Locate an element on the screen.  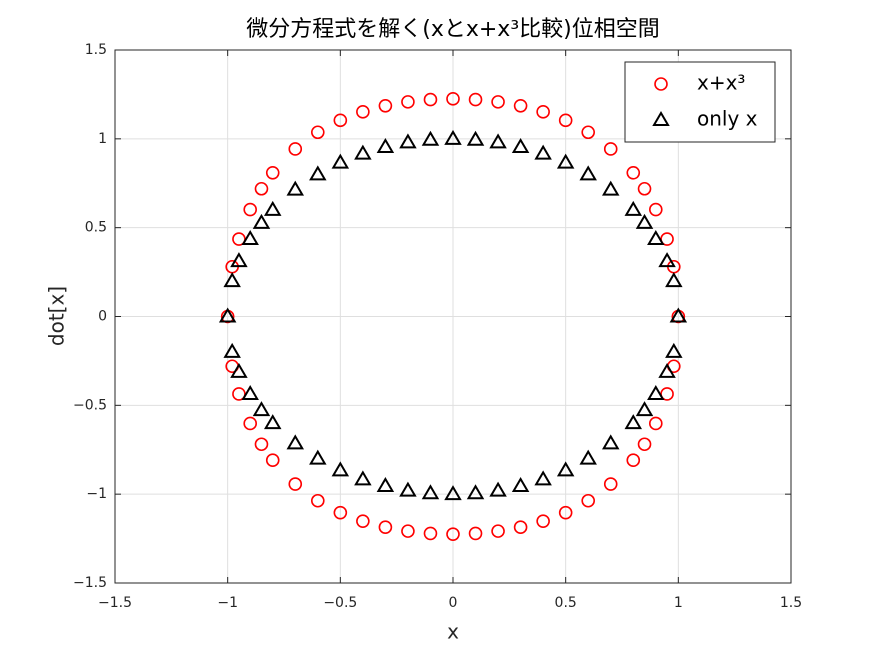
x-tick-label: 0.5 is located at coordinates (566, 603).